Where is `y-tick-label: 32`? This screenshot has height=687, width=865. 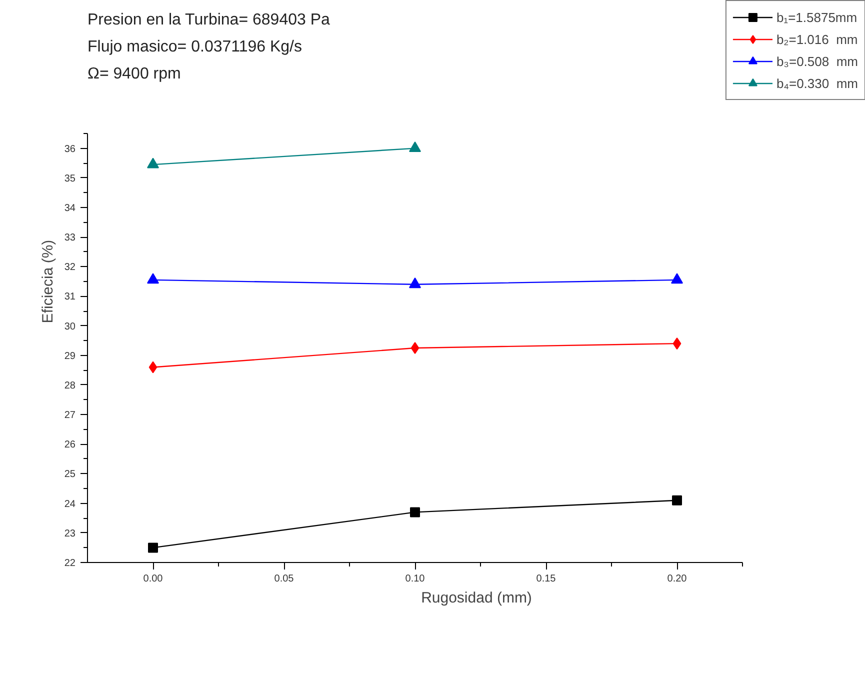
y-tick-label: 32 is located at coordinates (70, 268).